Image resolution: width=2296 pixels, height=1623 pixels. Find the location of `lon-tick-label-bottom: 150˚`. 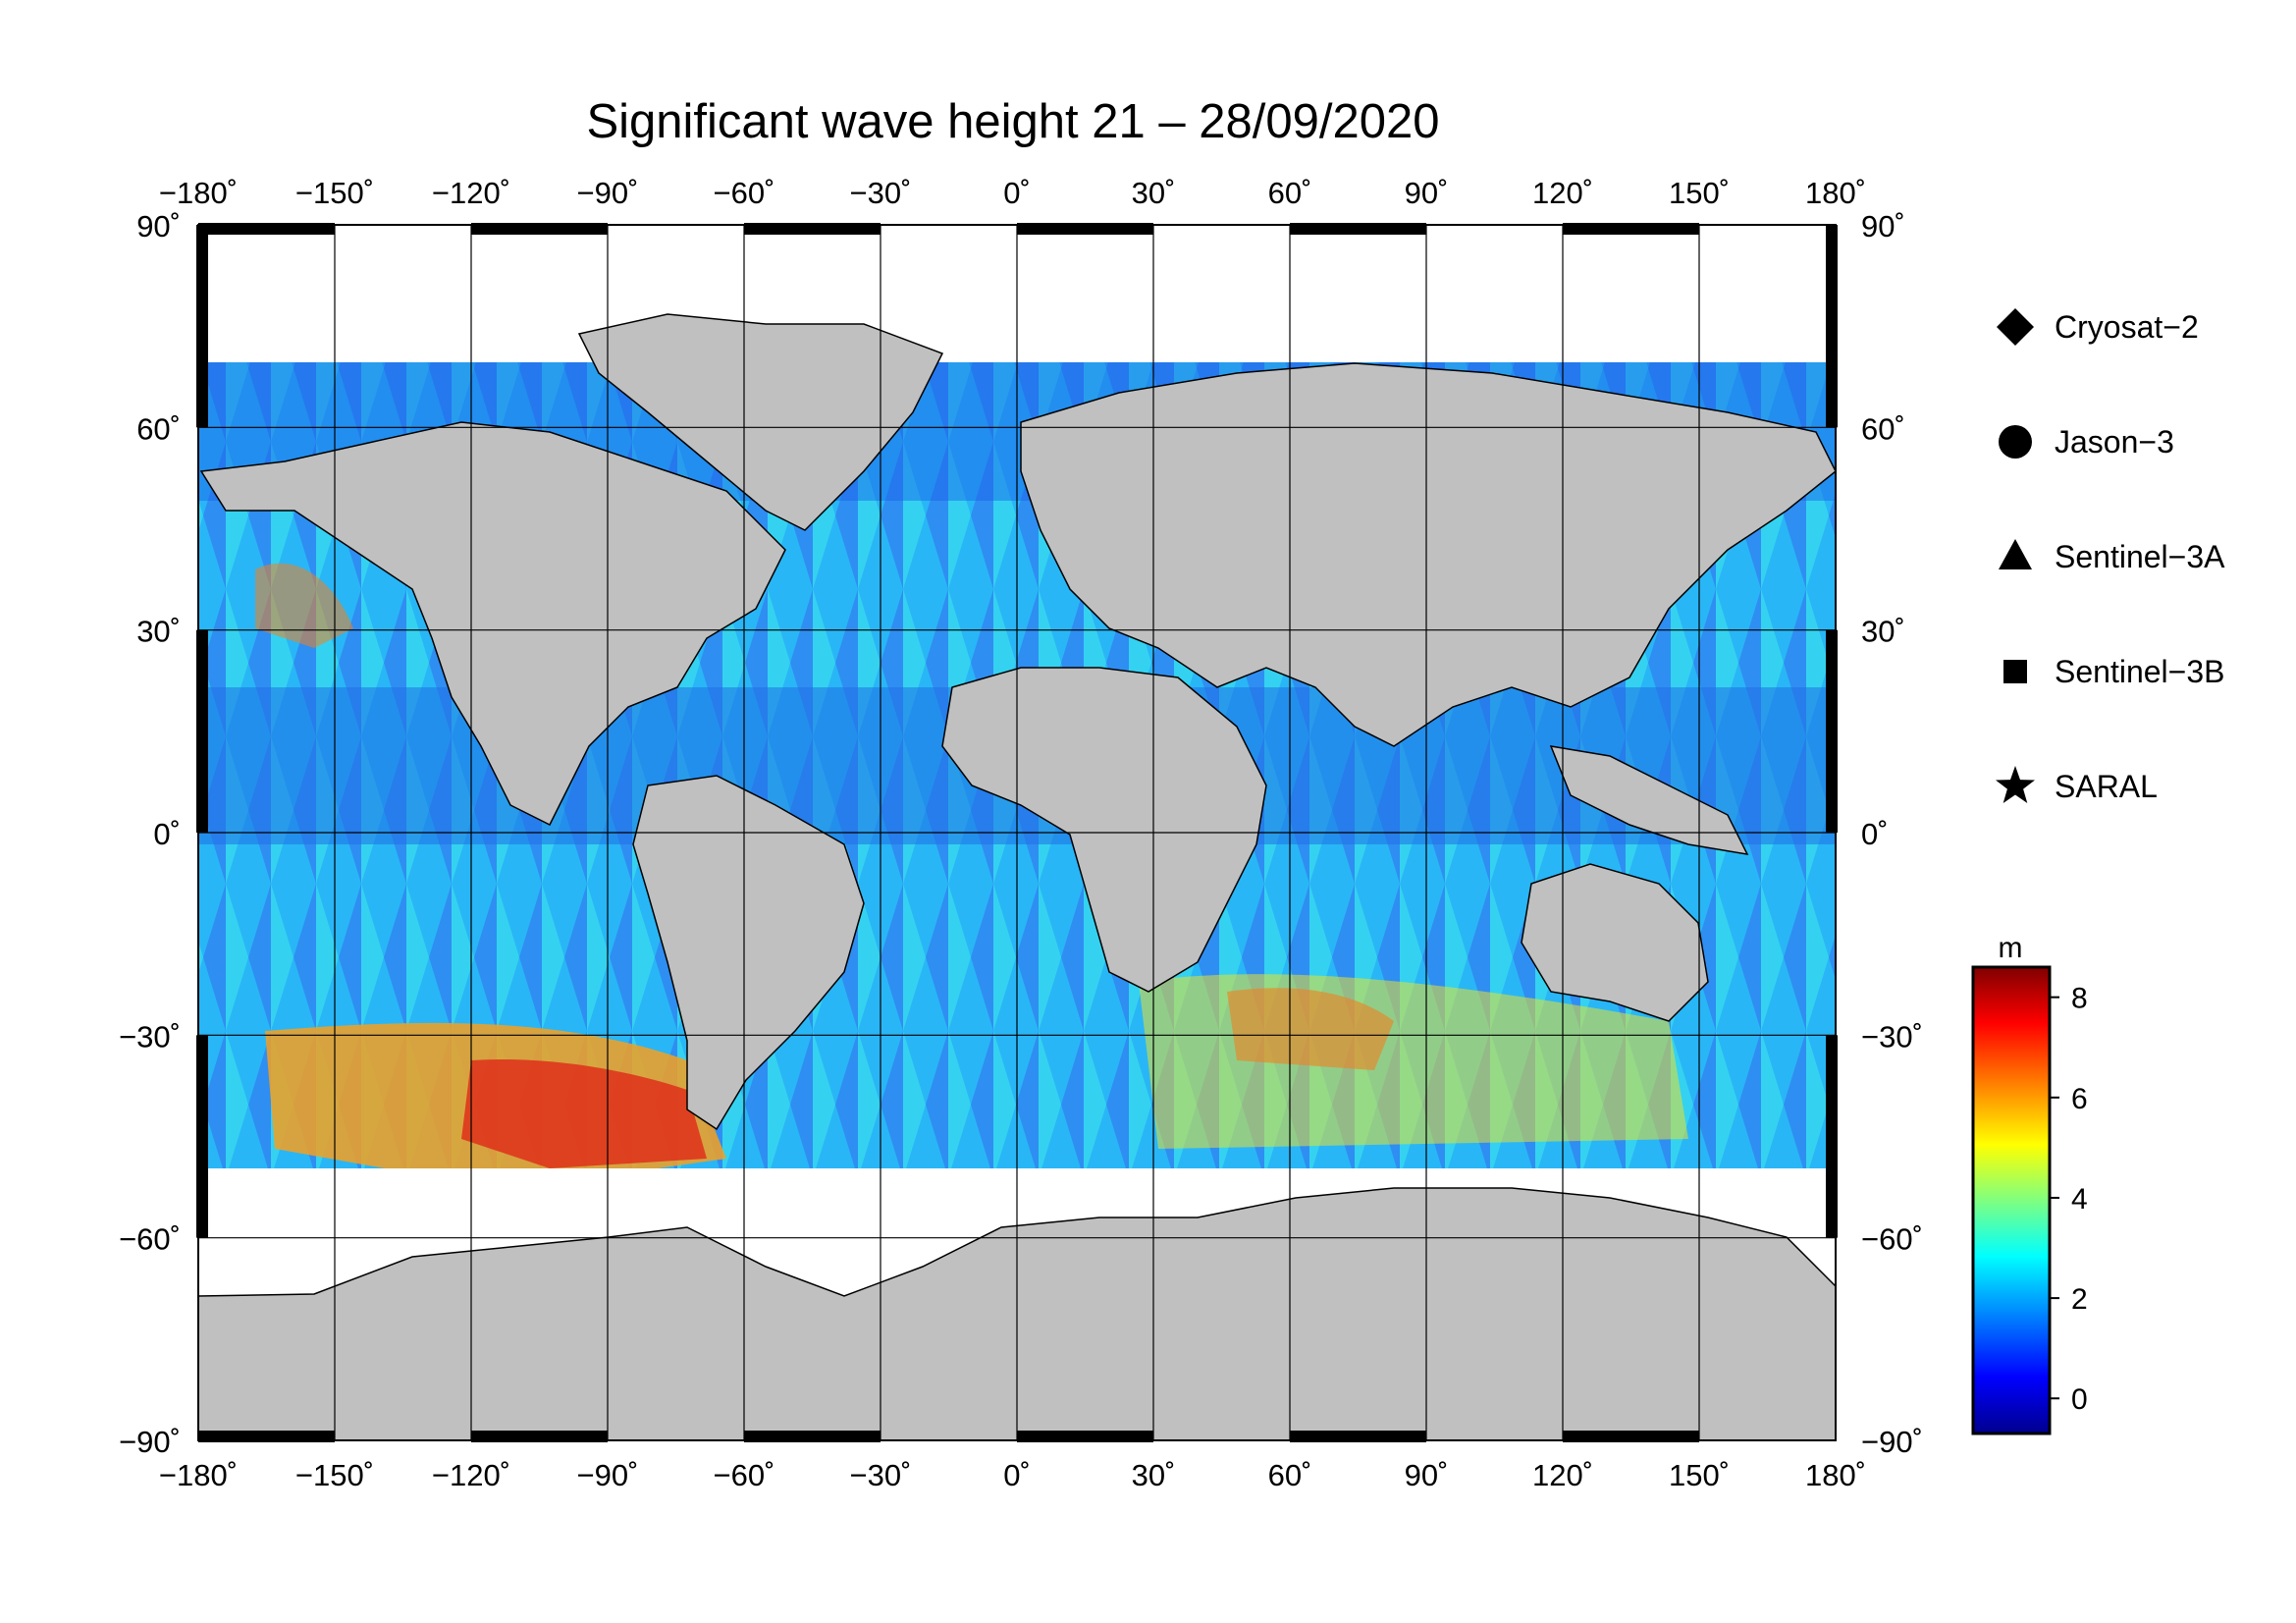

lon-tick-label-bottom: 150˚ is located at coordinates (1699, 1475).